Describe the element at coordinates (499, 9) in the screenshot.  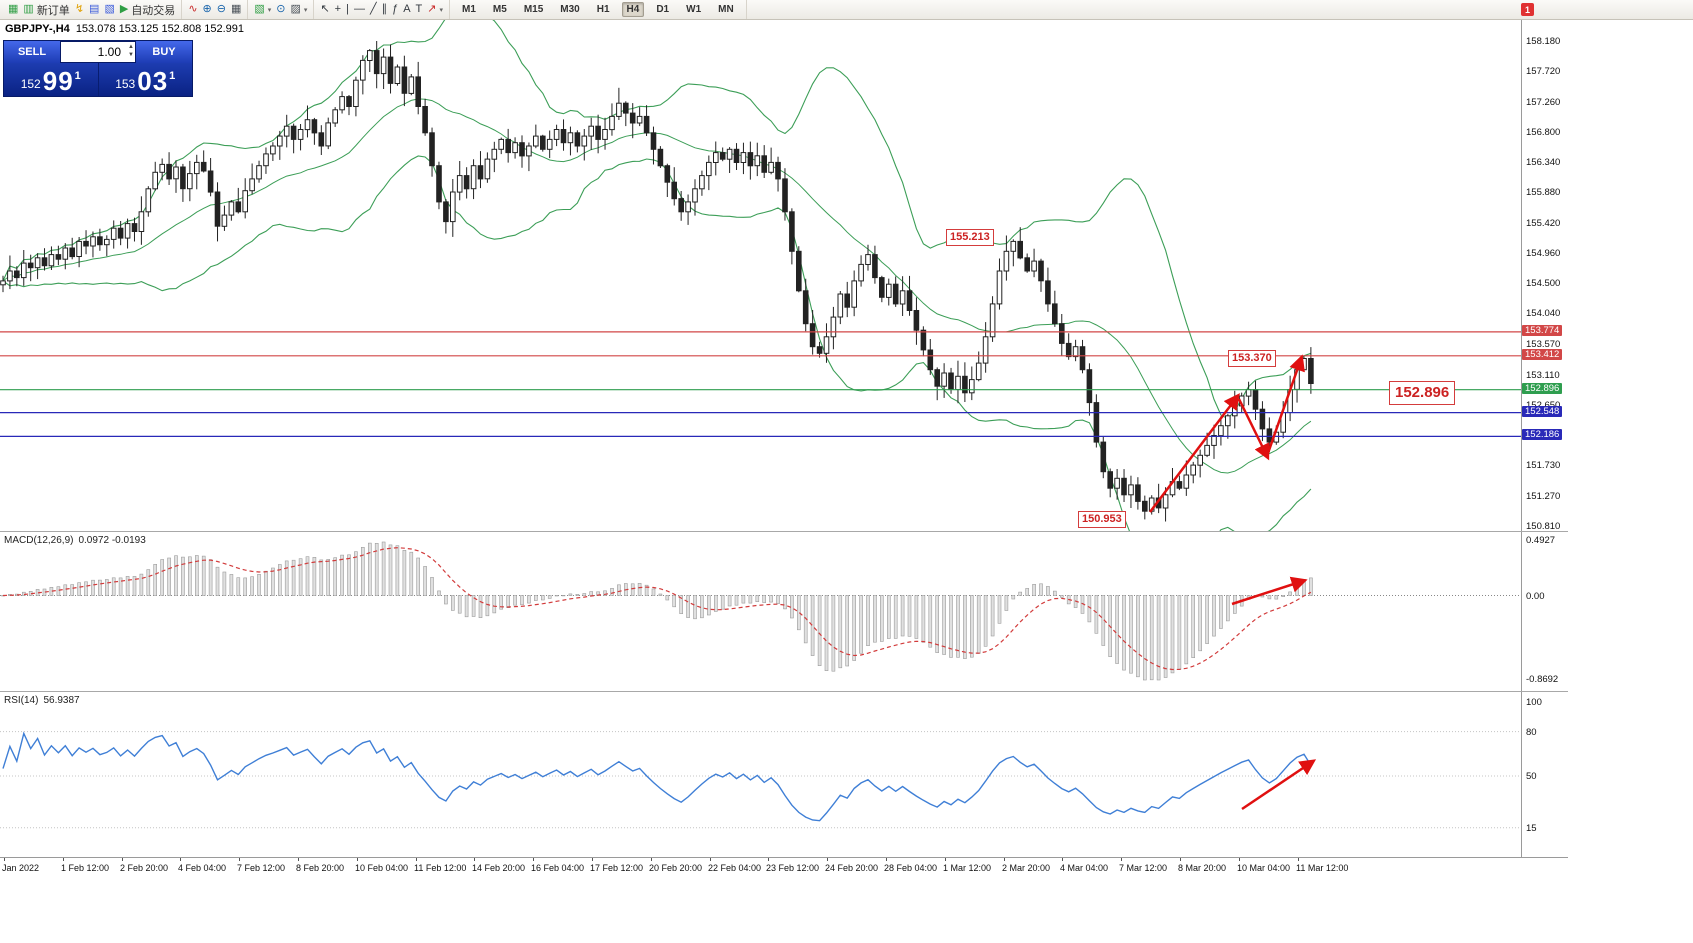
I see `timeframe-m5: M5` at that location.